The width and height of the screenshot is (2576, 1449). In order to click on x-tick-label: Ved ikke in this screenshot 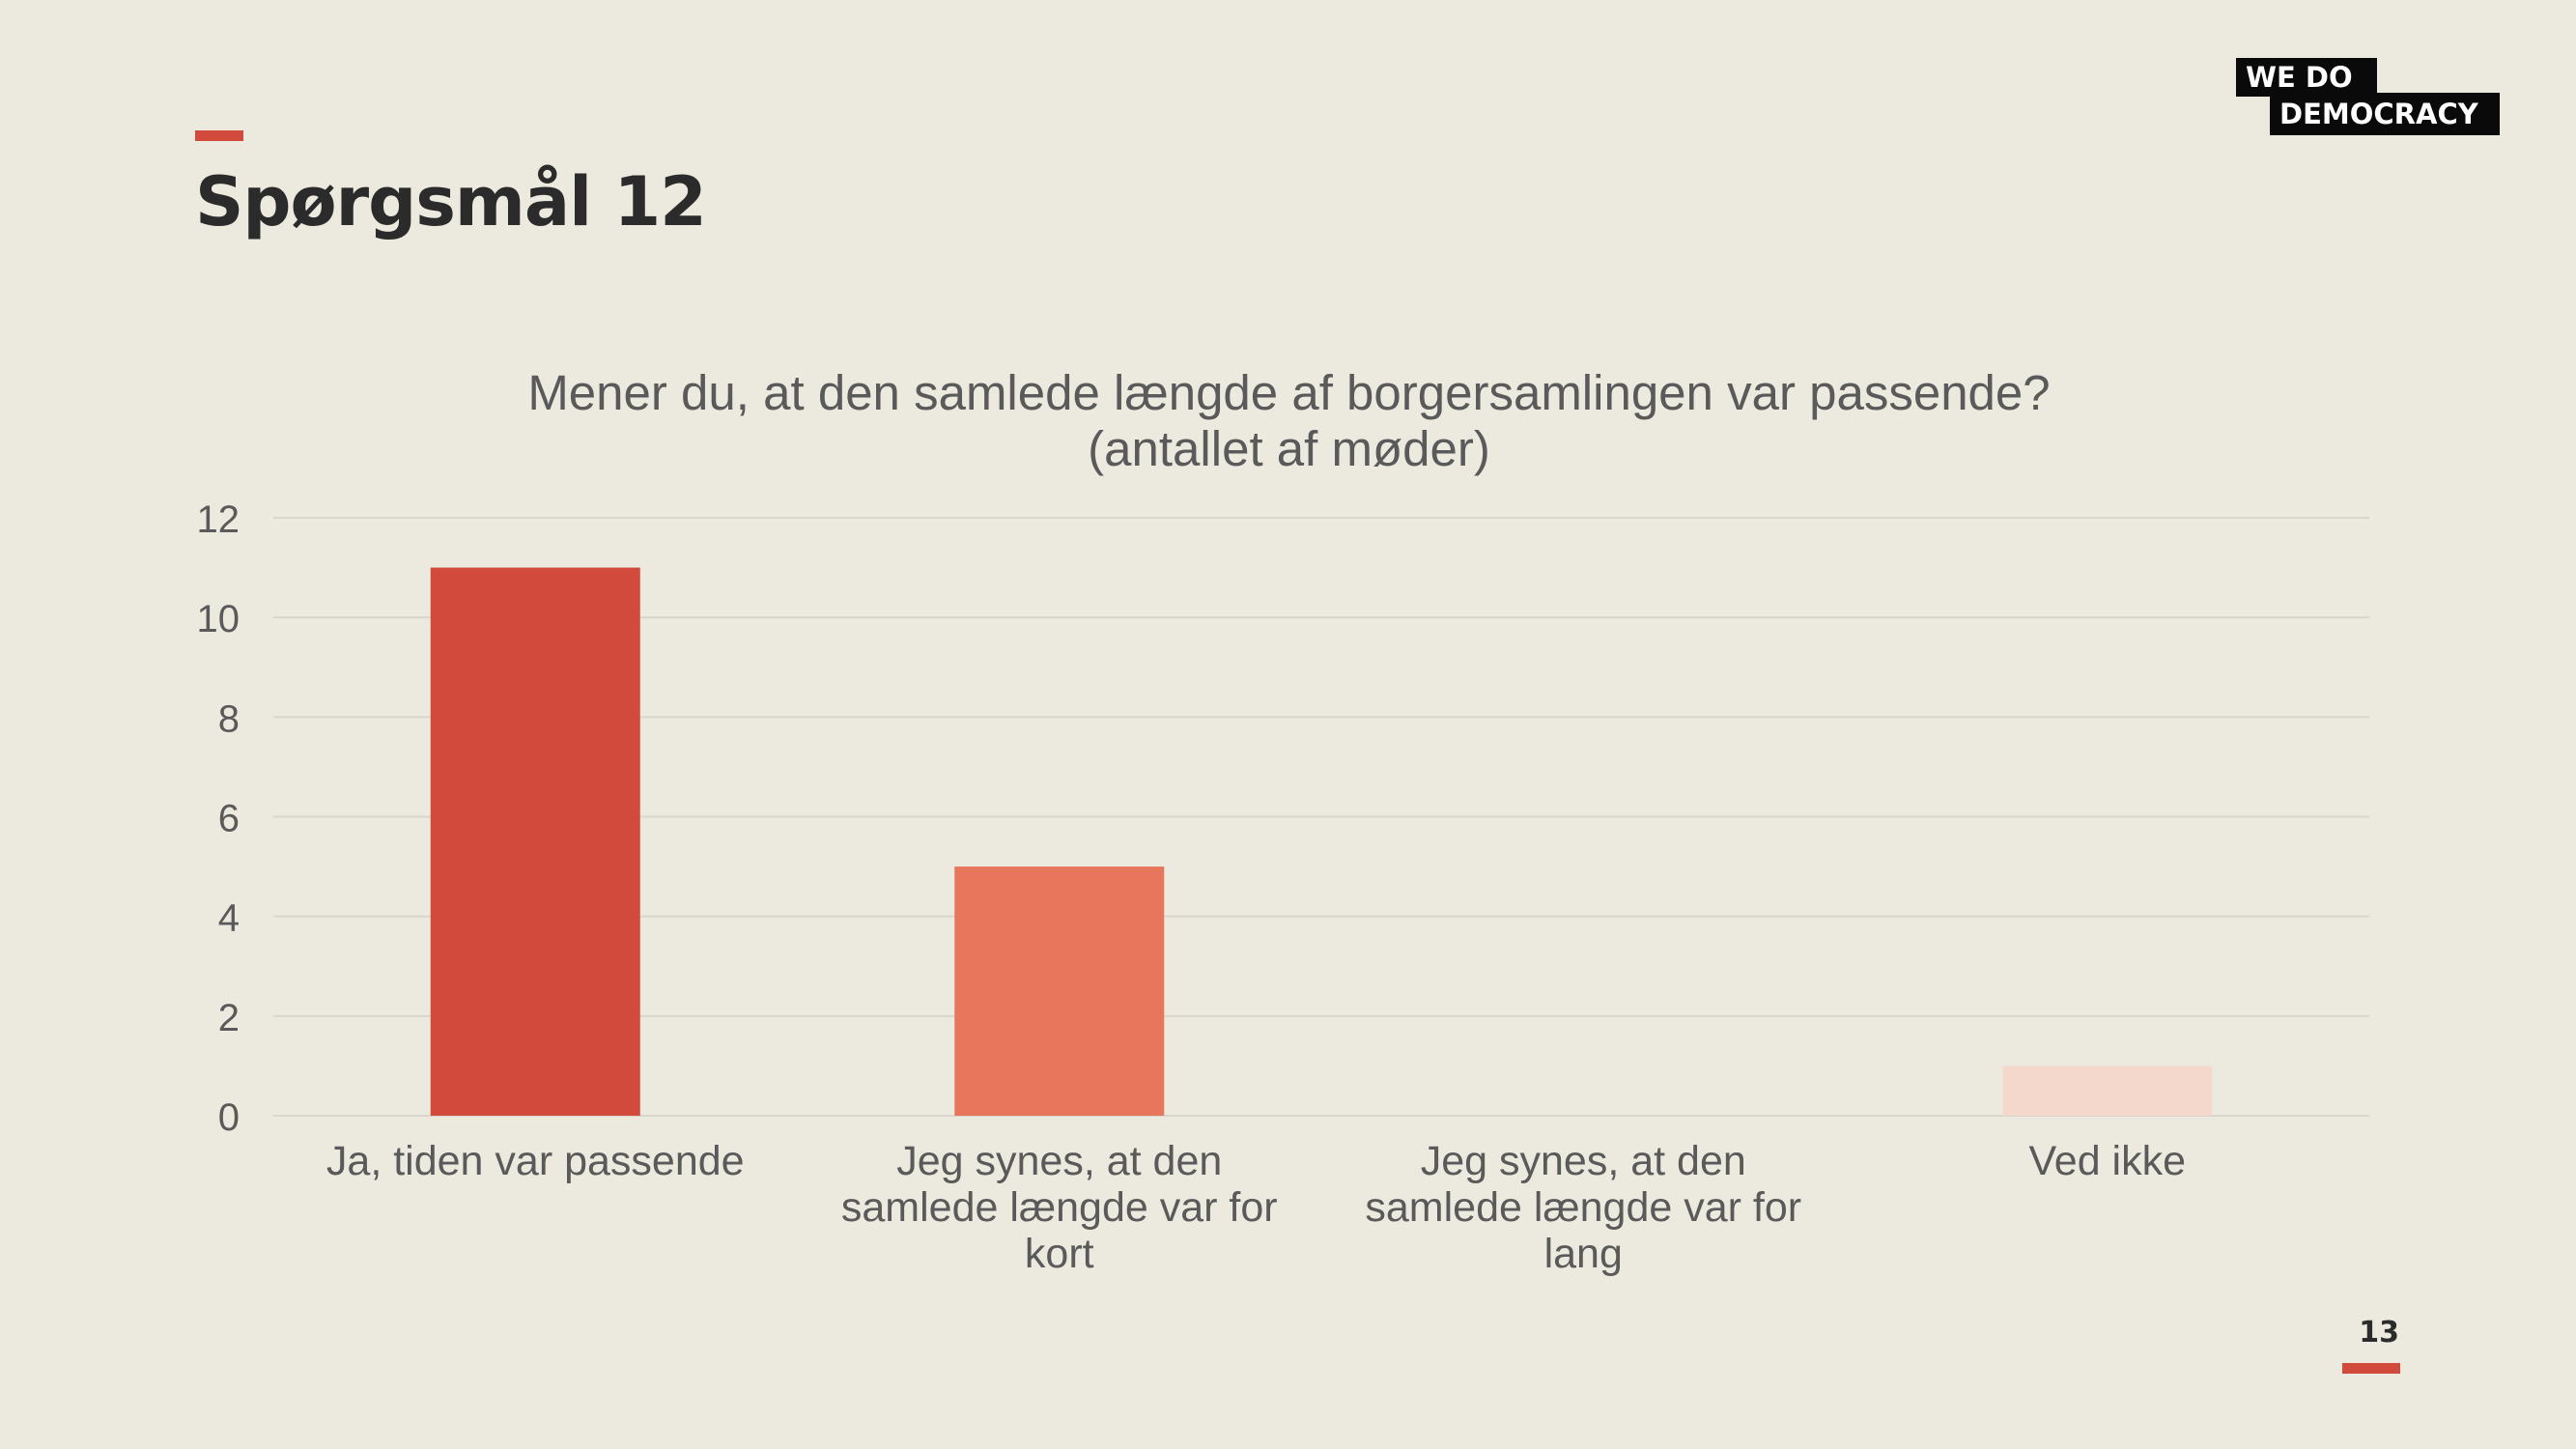, I will do `click(2107, 1161)`.